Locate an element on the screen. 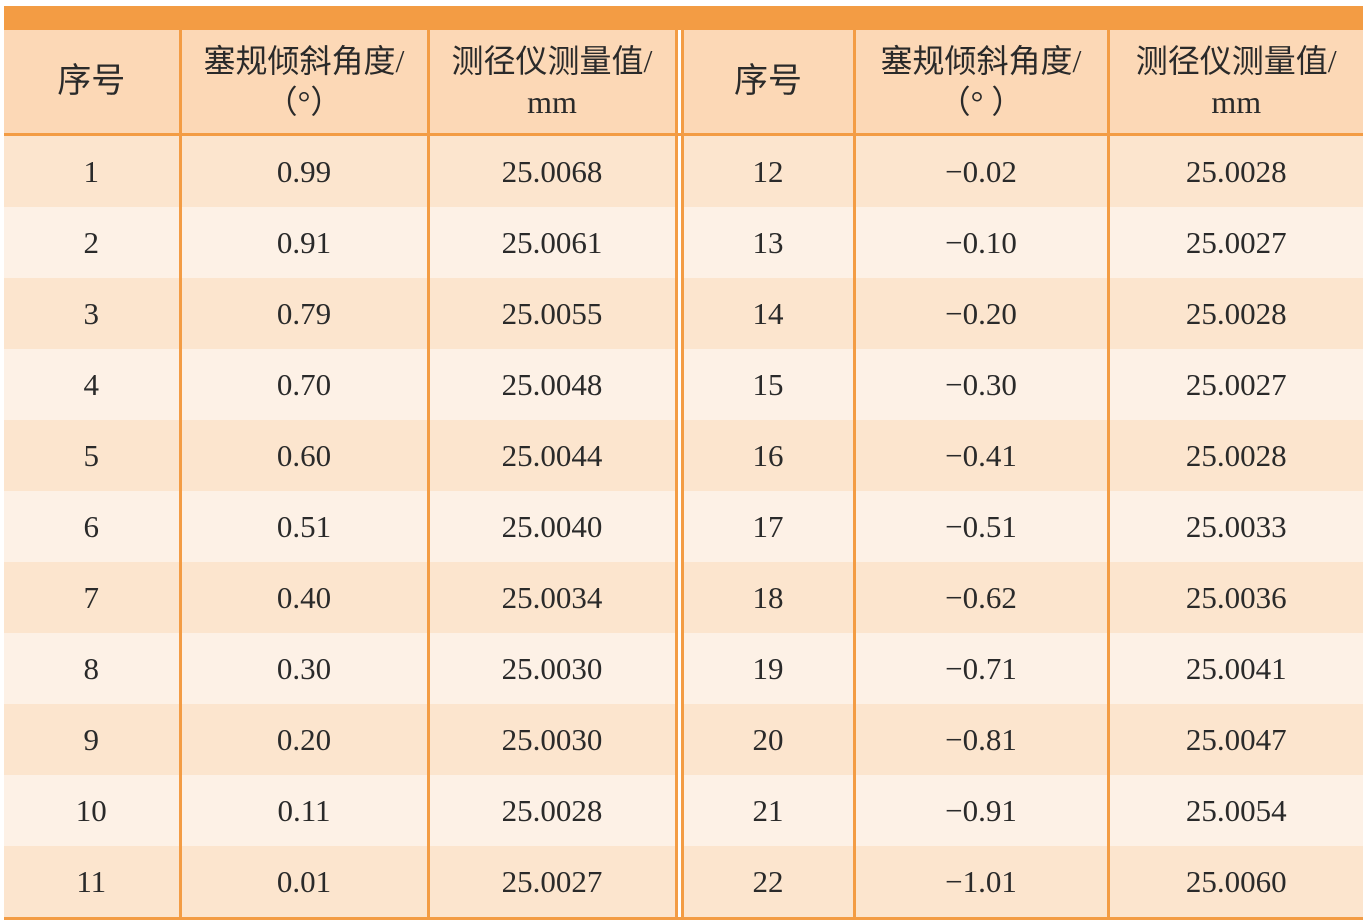 Image resolution: width=1367 pixels, height=921 pixels. table-row: 10 0.11 25.0028 21 −0.91 25.0054 is located at coordinates (683, 810).